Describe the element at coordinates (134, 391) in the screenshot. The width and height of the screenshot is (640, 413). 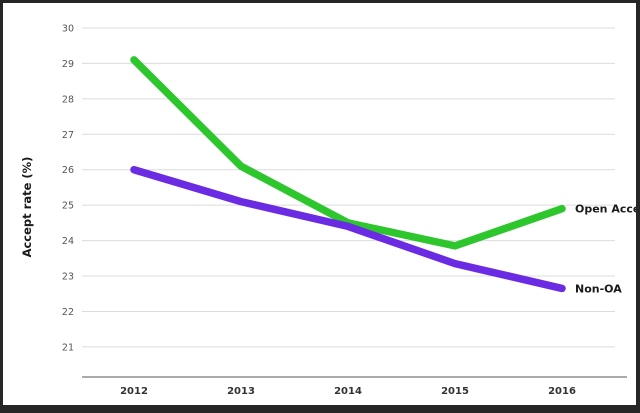
I see `x-tick-label: 2012` at that location.